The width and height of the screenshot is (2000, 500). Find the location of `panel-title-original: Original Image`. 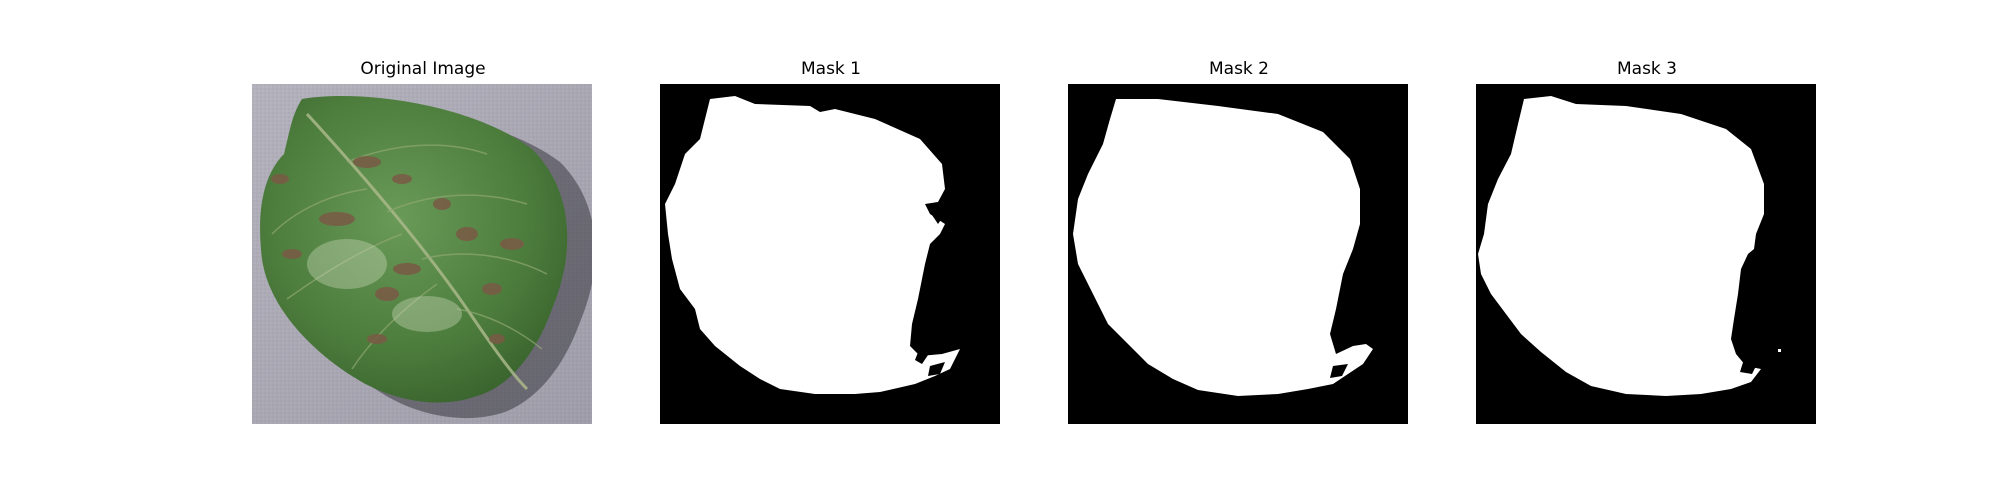

panel-title-original: Original Image is located at coordinates (423, 69).